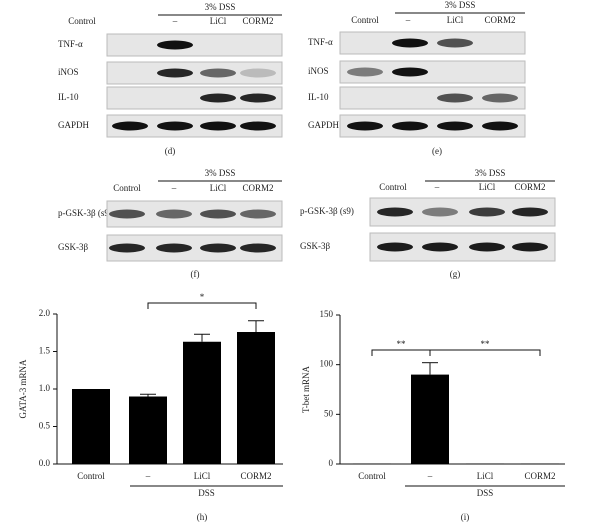 Image resolution: width=608 pixels, height=531 pixels. Describe the element at coordinates (45, 426) in the screenshot. I see `y-tick-label: 0.5` at that location.